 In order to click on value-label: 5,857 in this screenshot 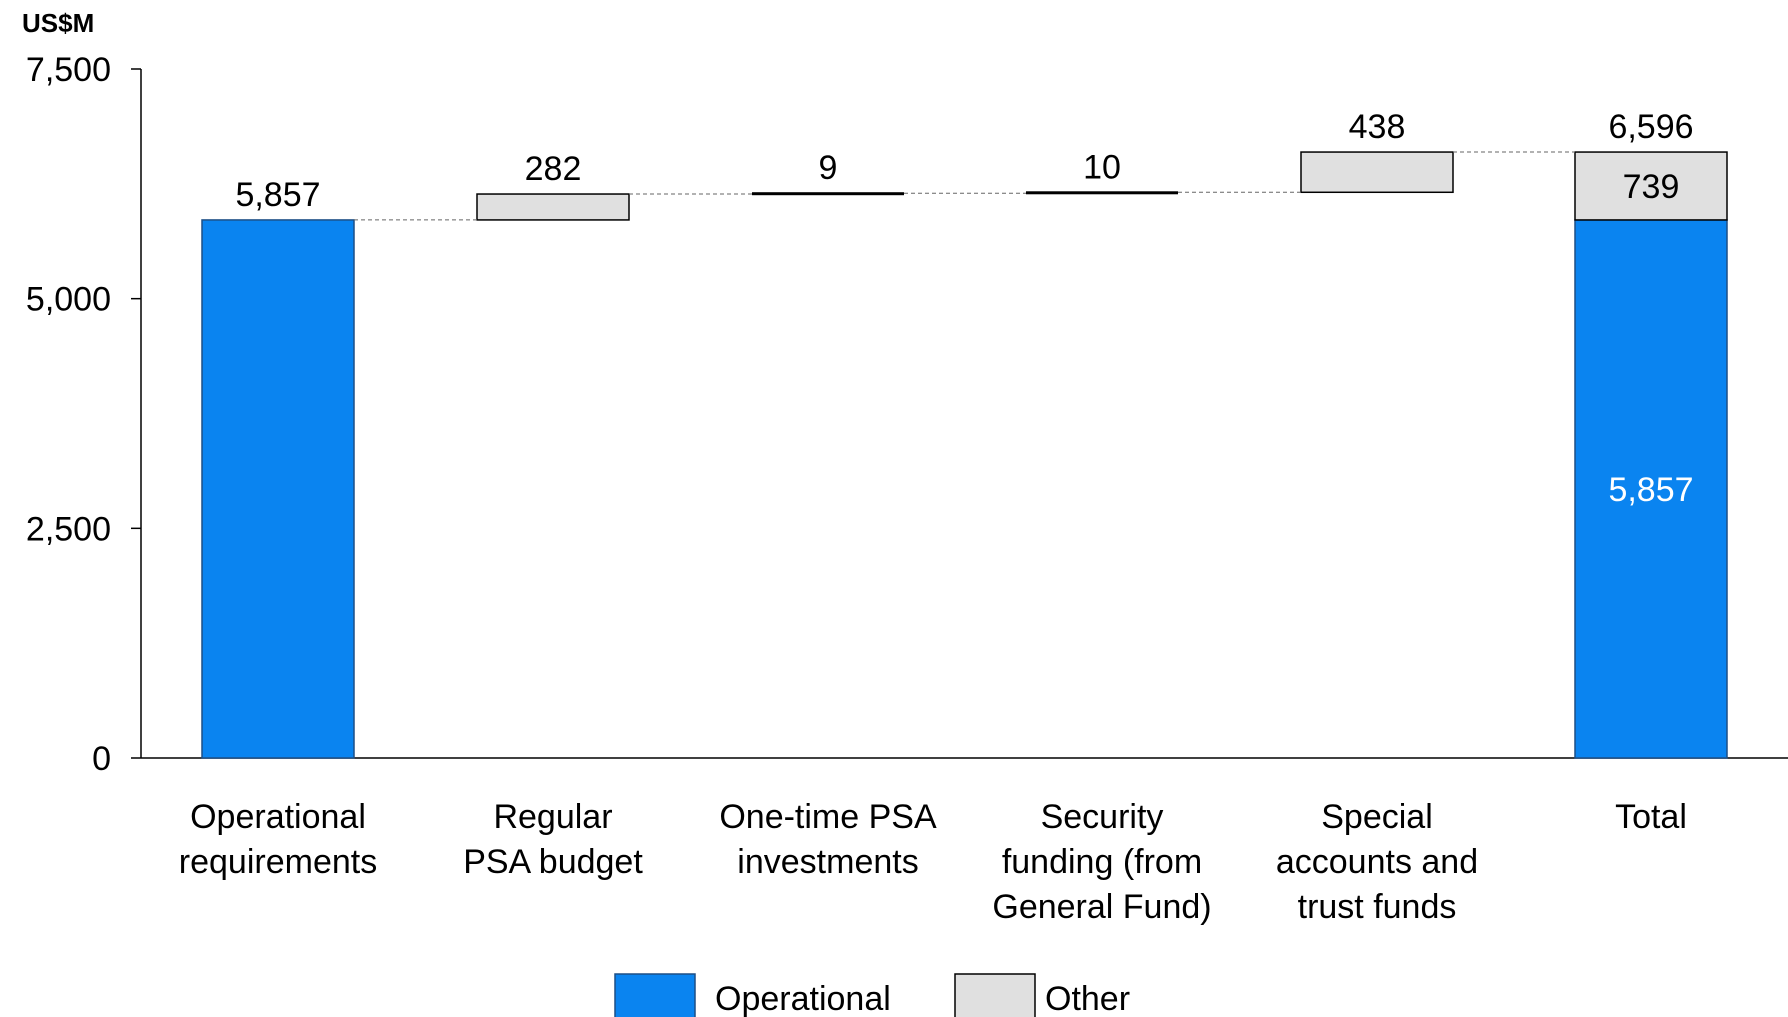, I will do `click(277, 195)`.